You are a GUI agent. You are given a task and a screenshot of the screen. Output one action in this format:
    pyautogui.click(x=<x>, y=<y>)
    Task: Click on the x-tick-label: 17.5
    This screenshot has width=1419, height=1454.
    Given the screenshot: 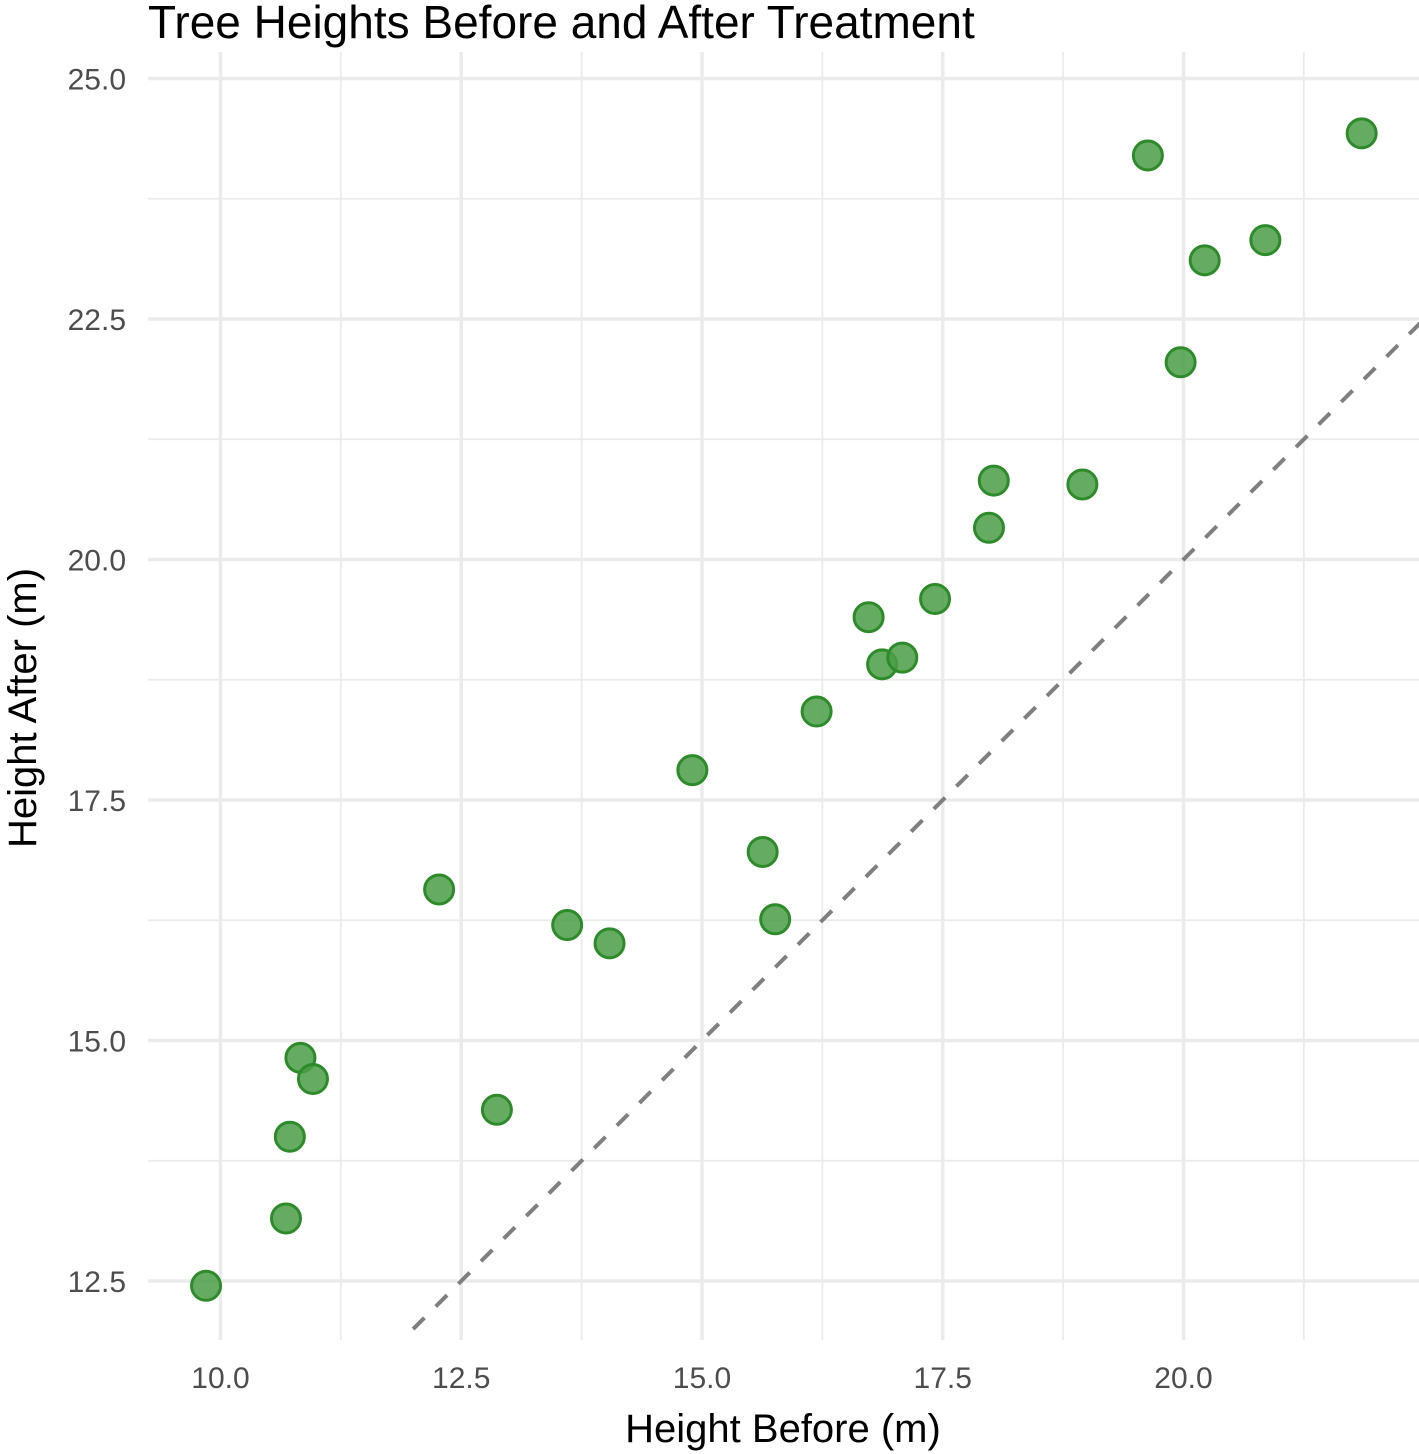 What is the action you would take?
    pyautogui.click(x=943, y=1378)
    